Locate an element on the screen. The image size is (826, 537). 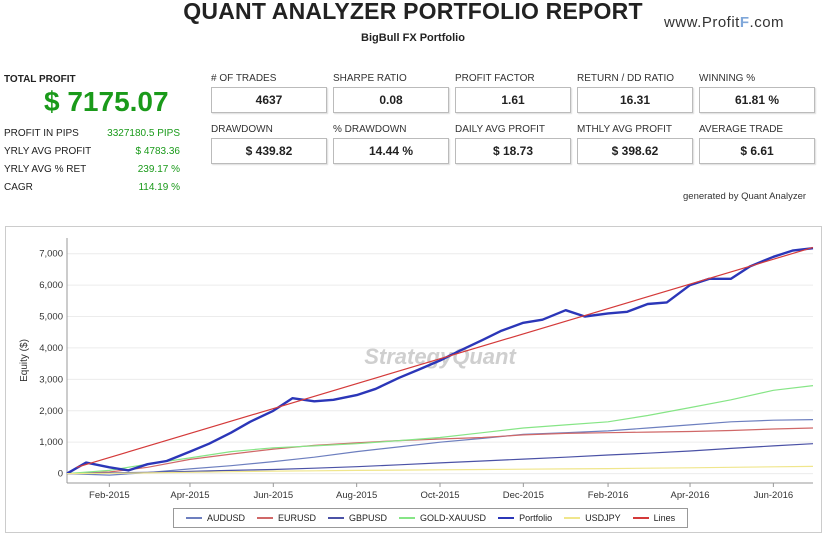
stat-pct-drawdown: % DRAWDOWN 14.44 % is located at coordinates (391, 144).